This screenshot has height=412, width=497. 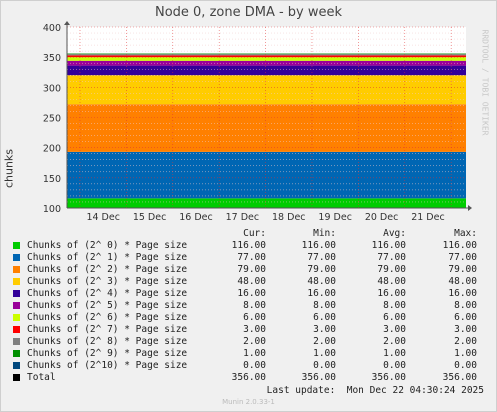 I want to click on legend-value-max: 16.00, so click(x=462, y=293).